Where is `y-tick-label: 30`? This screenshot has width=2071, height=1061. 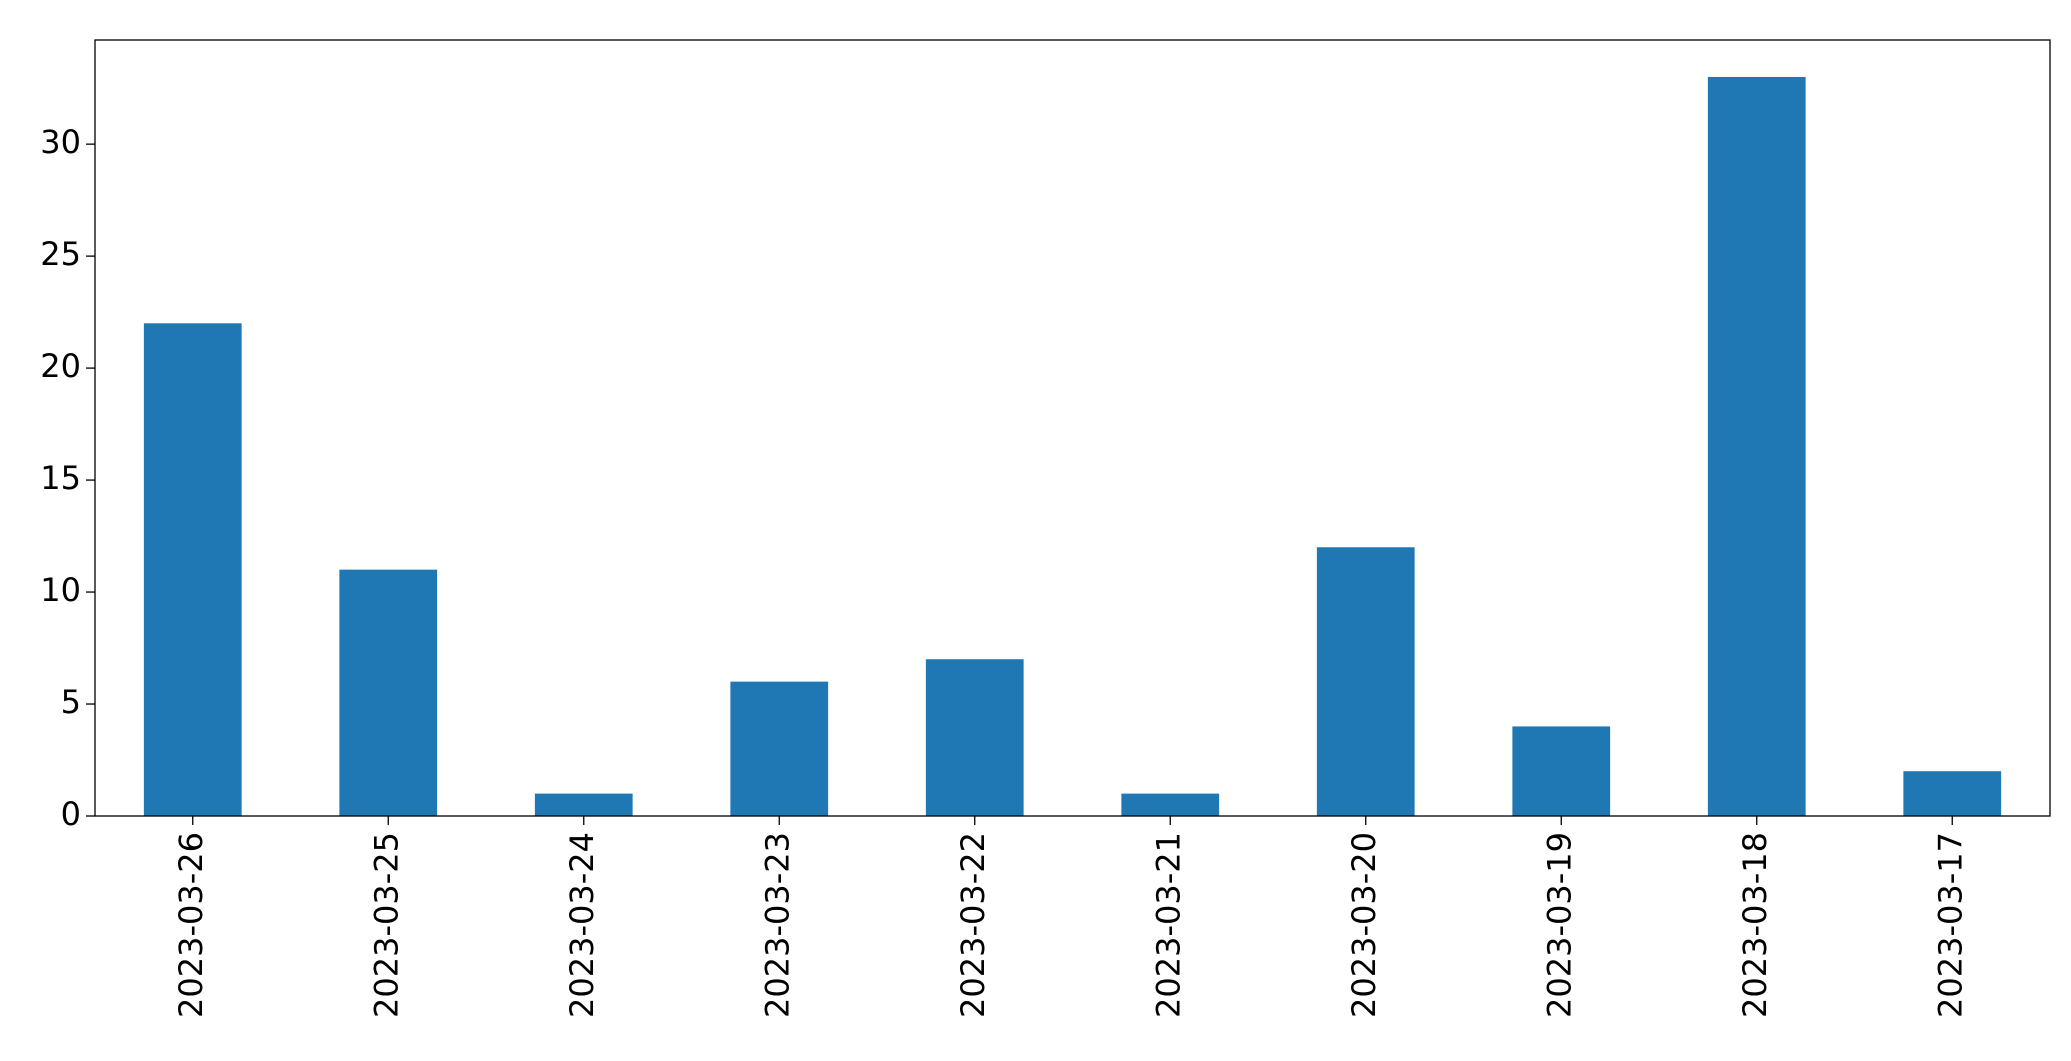 y-tick-label: 30 is located at coordinates (60, 142).